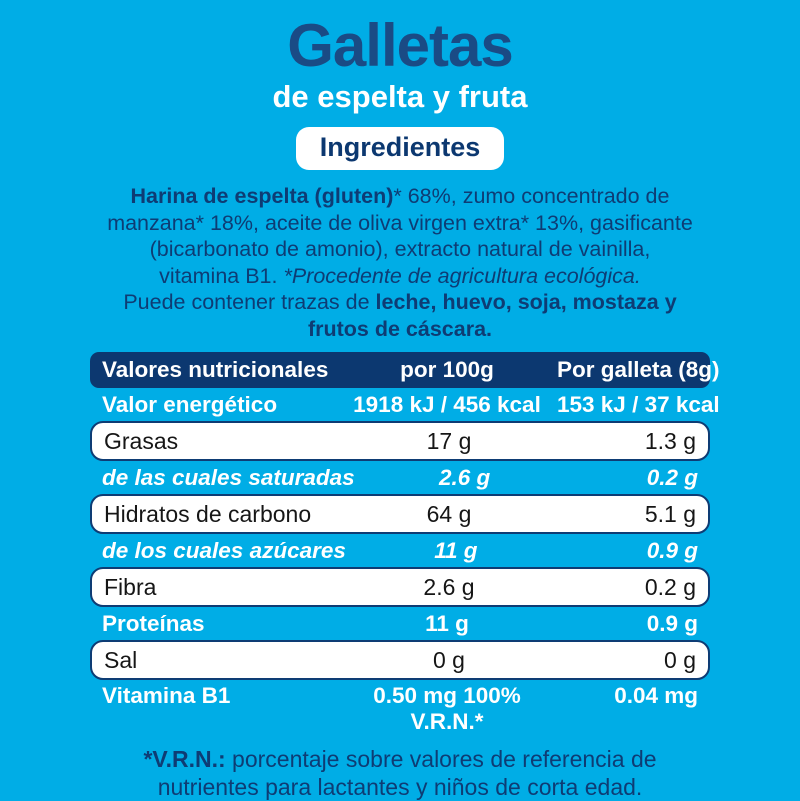 This screenshot has width=800, height=801. Describe the element at coordinates (400, 96) in the screenshot. I see `product-subtitle: de espelta y fruta` at that location.